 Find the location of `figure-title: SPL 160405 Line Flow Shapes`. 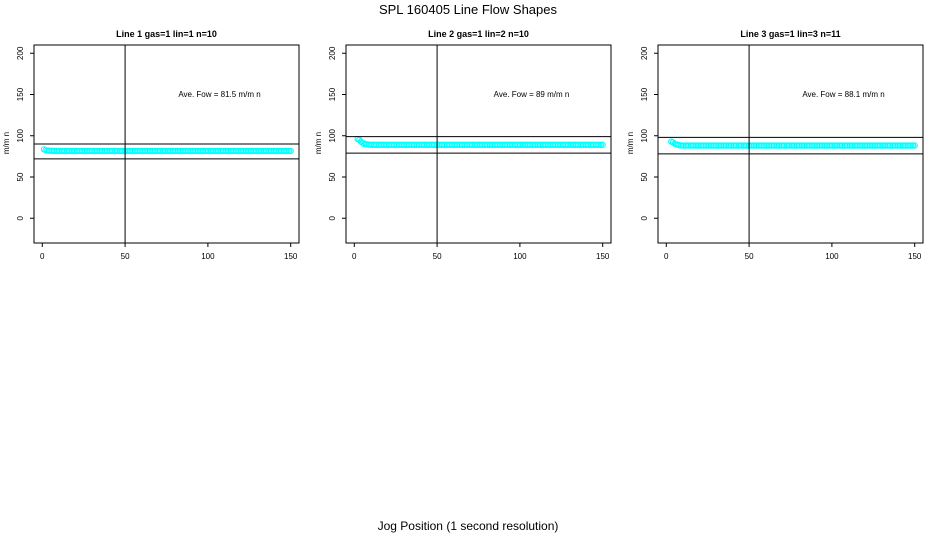

figure-title: SPL 160405 Line Flow Shapes is located at coordinates (468, 9).